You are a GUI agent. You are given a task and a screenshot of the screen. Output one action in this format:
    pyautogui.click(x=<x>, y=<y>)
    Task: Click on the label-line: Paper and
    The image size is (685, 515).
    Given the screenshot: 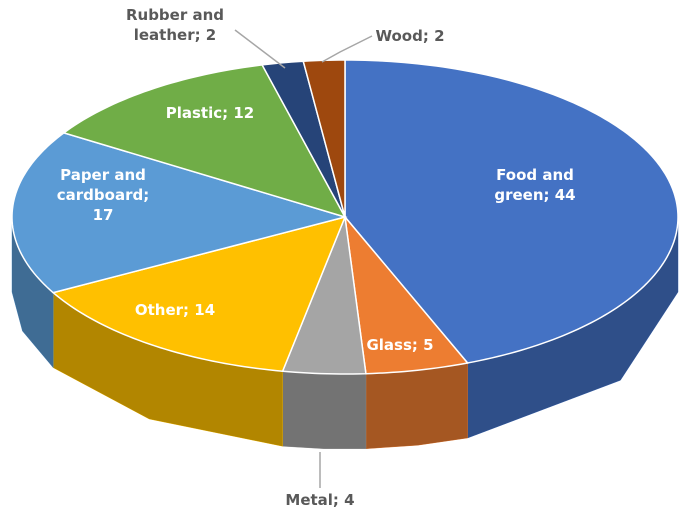 What is the action you would take?
    pyautogui.click(x=103, y=175)
    